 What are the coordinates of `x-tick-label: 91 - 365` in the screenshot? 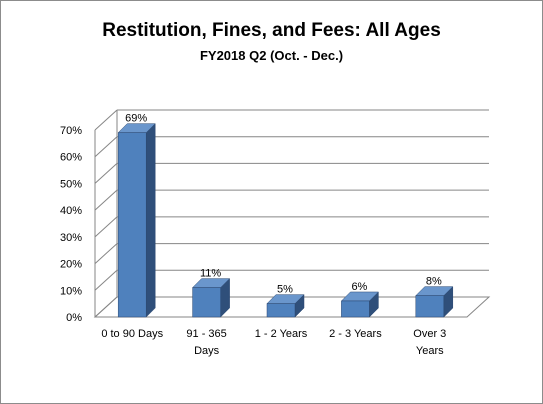 It's located at (206, 334).